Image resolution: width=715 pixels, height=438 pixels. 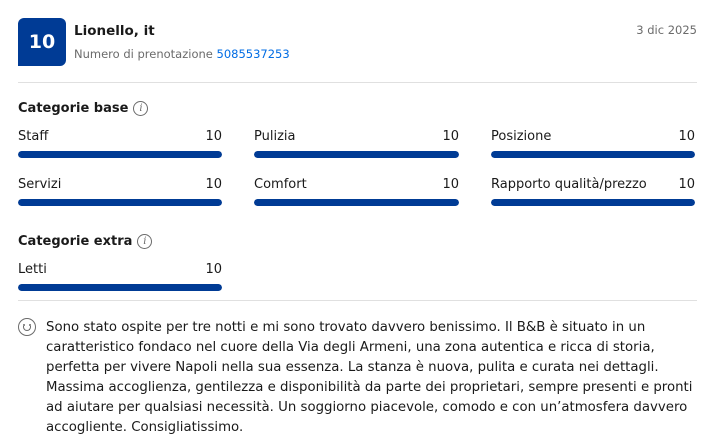 What do you see at coordinates (521, 136) in the screenshot?
I see `category-label: Posizione` at bounding box center [521, 136].